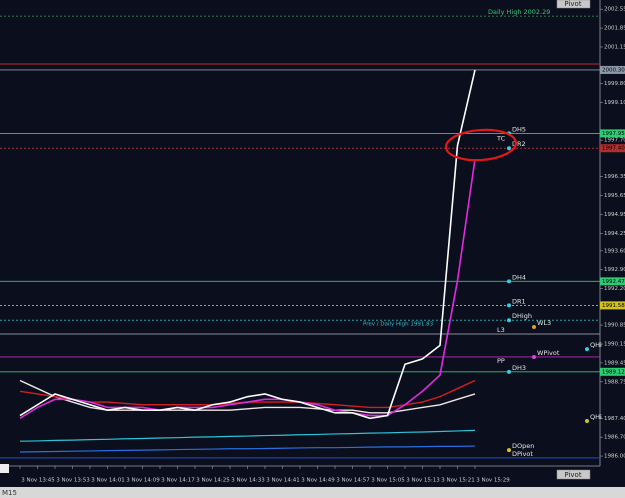 The height and width of the screenshot is (498, 625). I want to click on level-label: DH3, so click(519, 368).